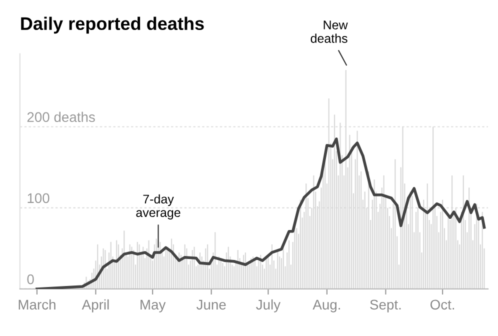  What do you see at coordinates (95, 305) in the screenshot?
I see `x-tick-label: April` at bounding box center [95, 305].